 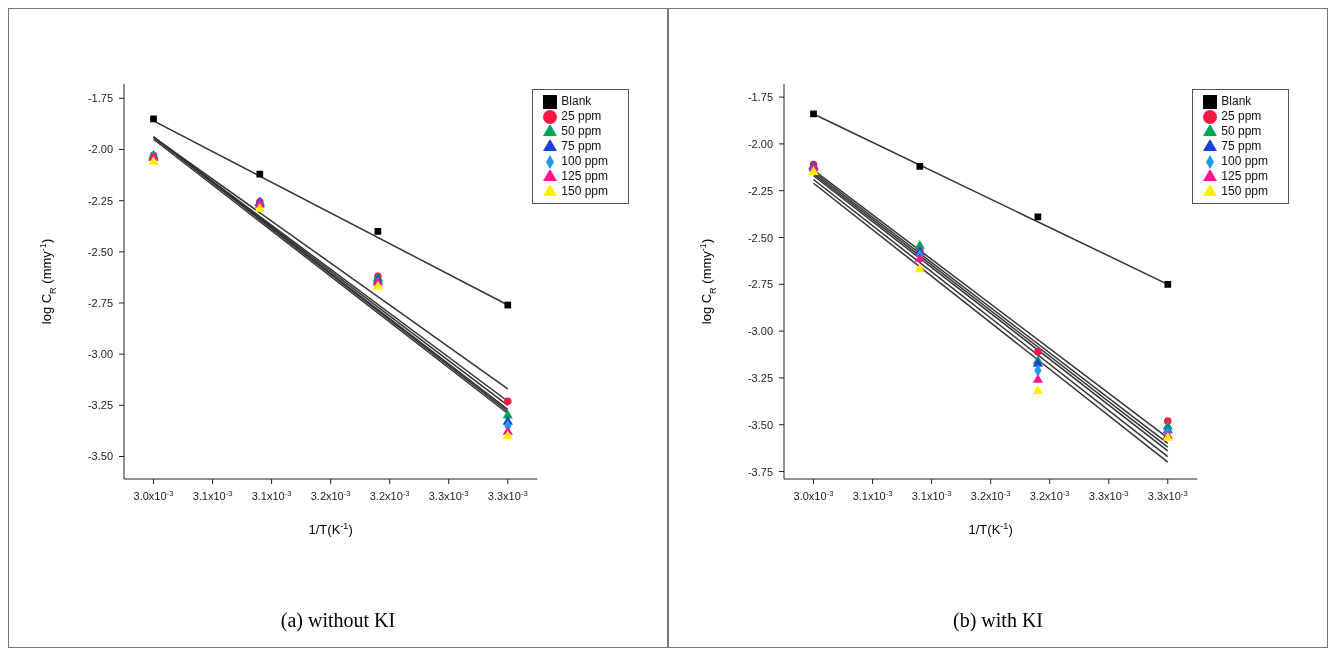 I want to click on y-tick-label: -3.75, so click(x=760, y=471).